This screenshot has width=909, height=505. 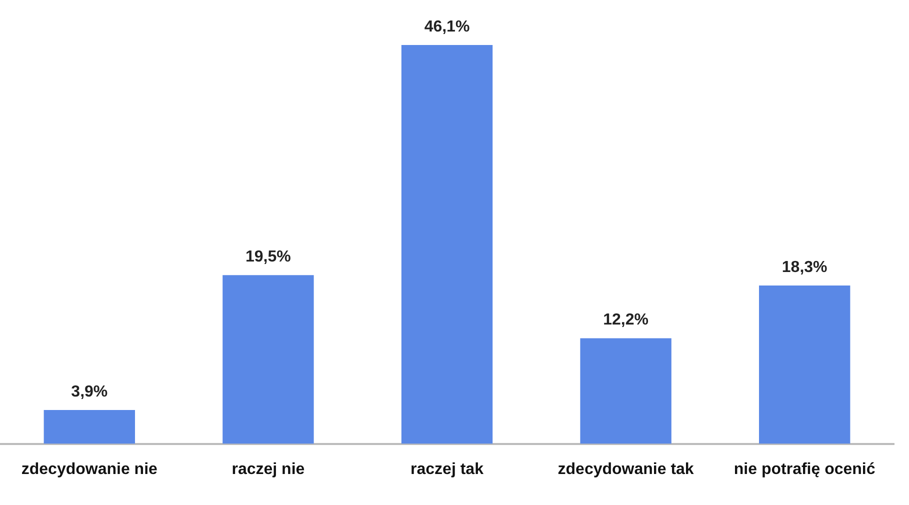 I want to click on data-label: 19,5%, so click(x=268, y=257).